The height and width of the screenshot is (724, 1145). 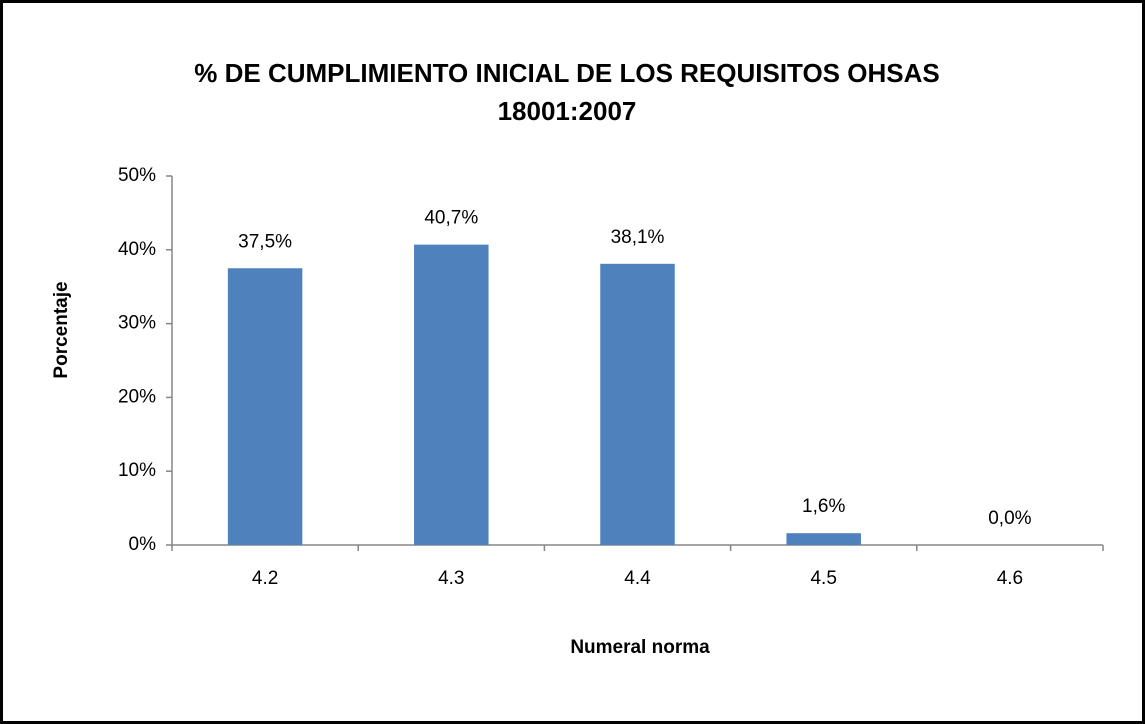 I want to click on y-tick-label: 20%, so click(x=137, y=396).